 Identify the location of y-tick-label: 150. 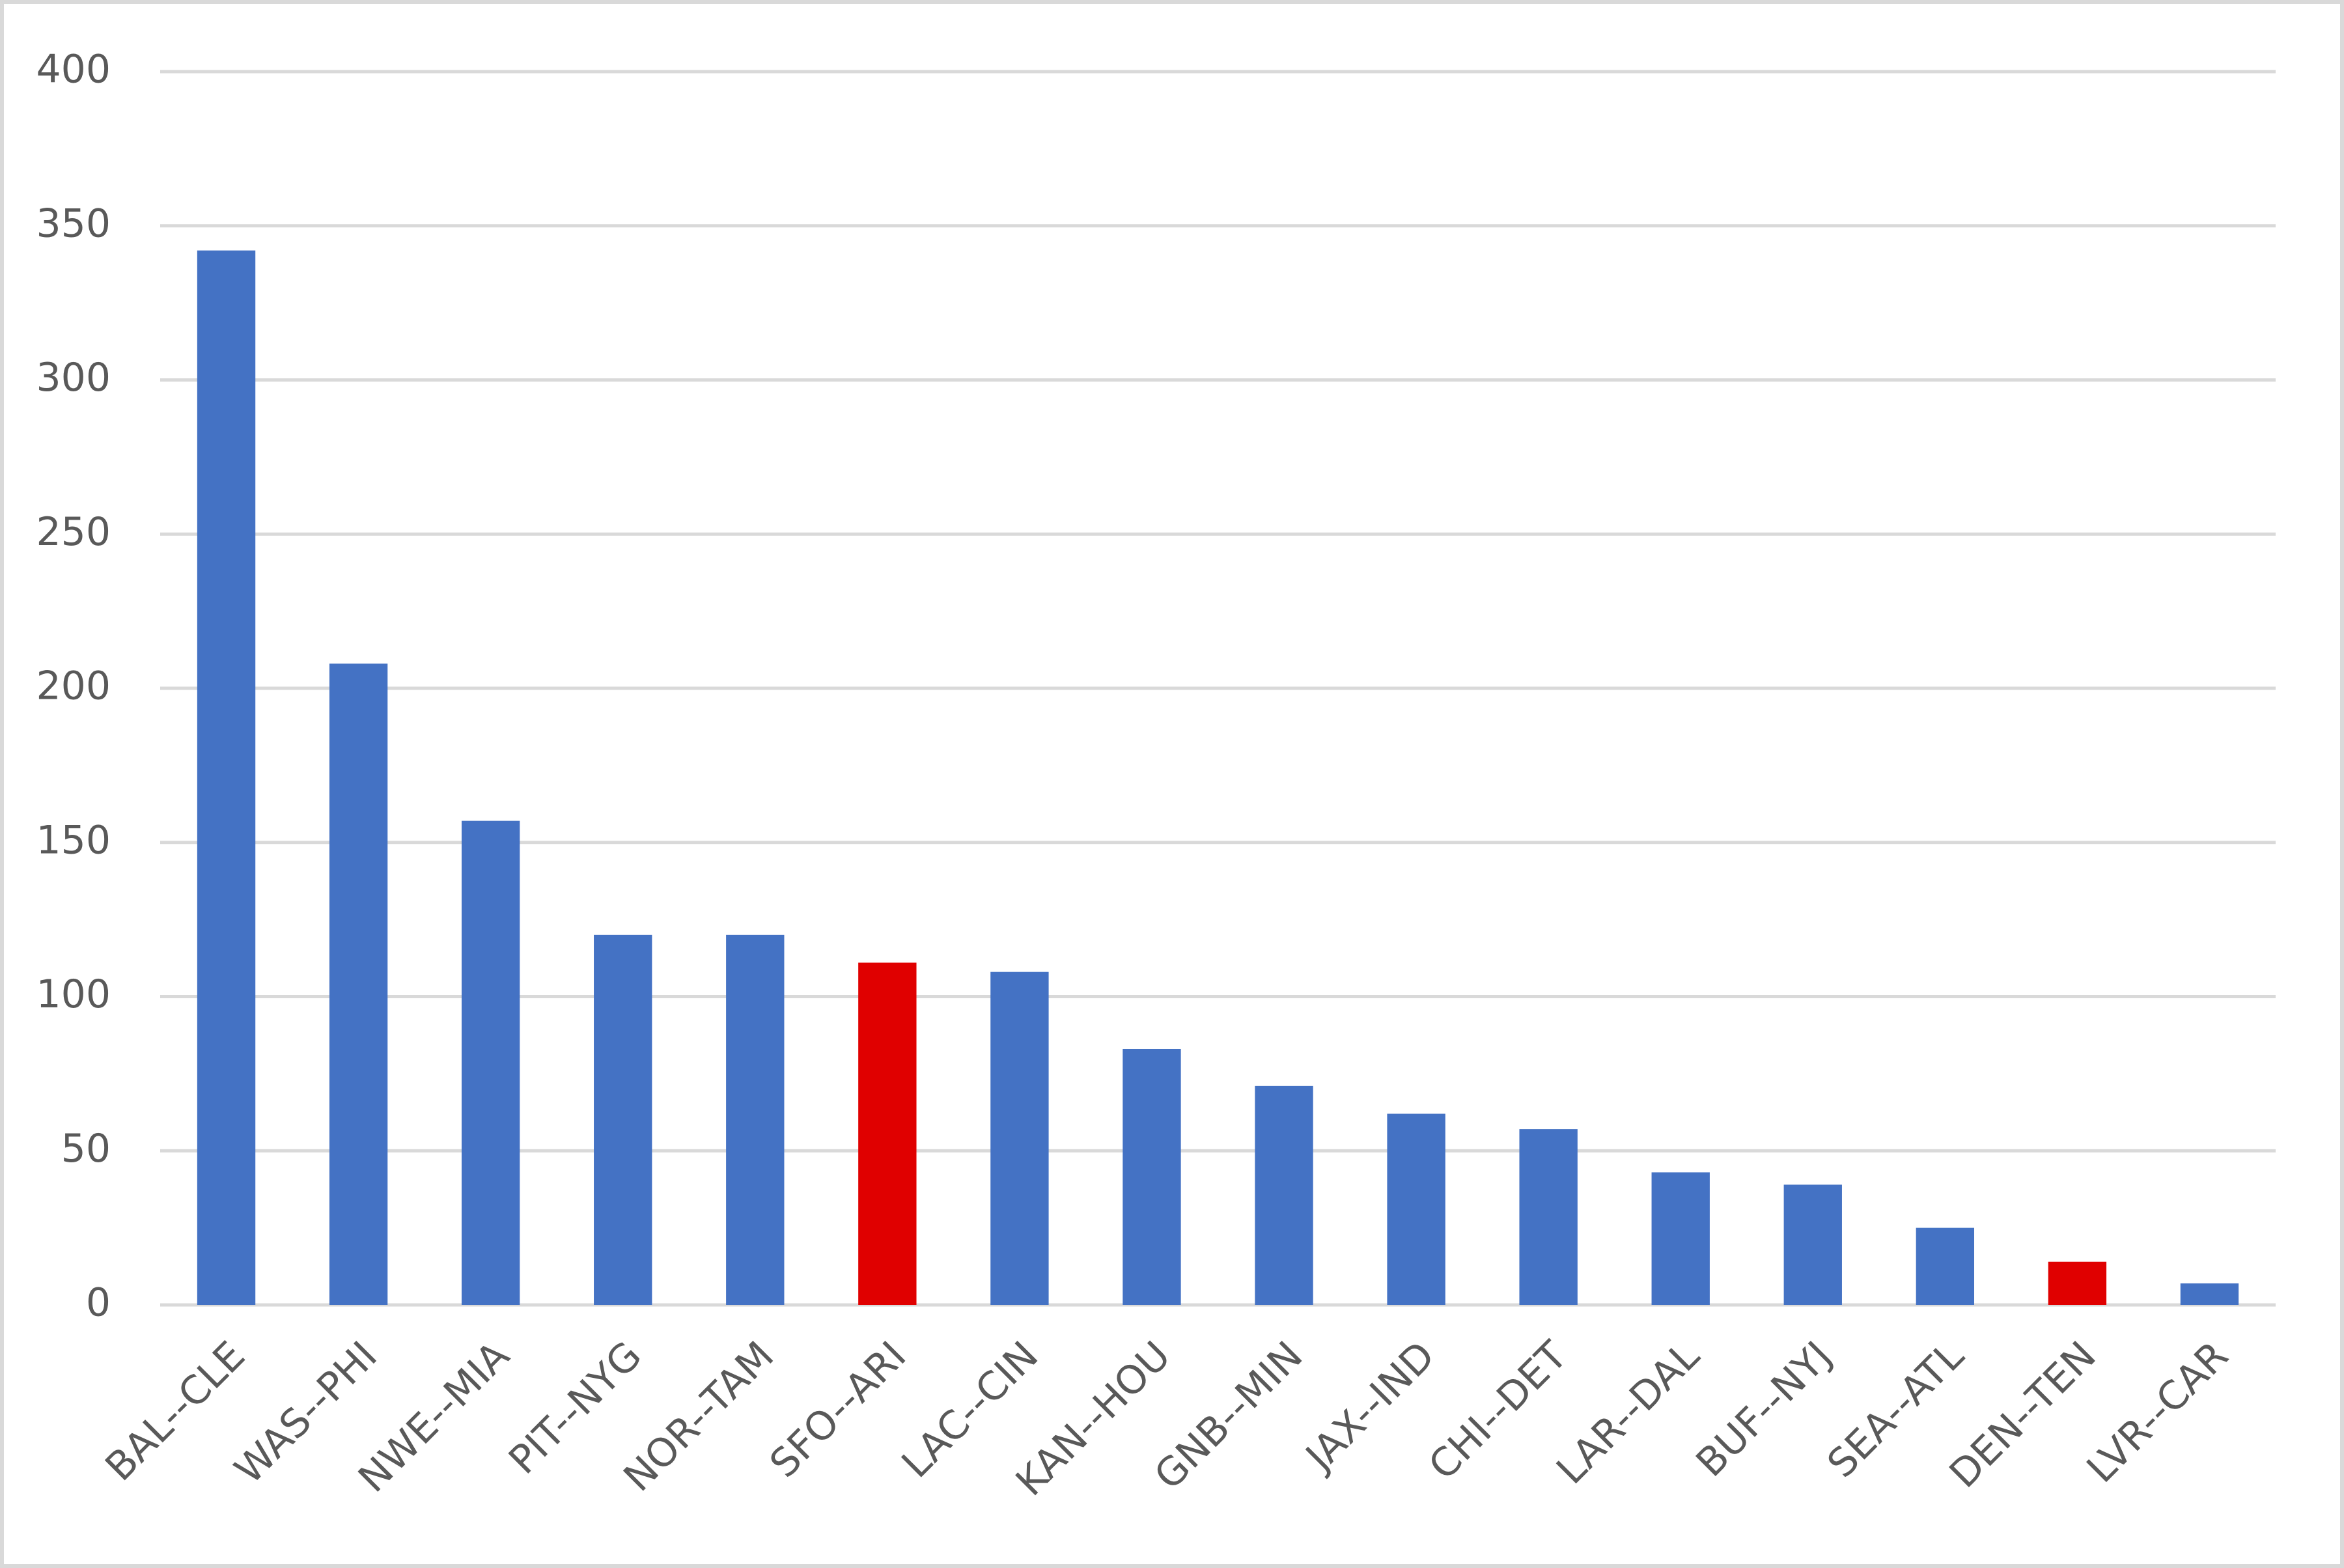
(73, 840).